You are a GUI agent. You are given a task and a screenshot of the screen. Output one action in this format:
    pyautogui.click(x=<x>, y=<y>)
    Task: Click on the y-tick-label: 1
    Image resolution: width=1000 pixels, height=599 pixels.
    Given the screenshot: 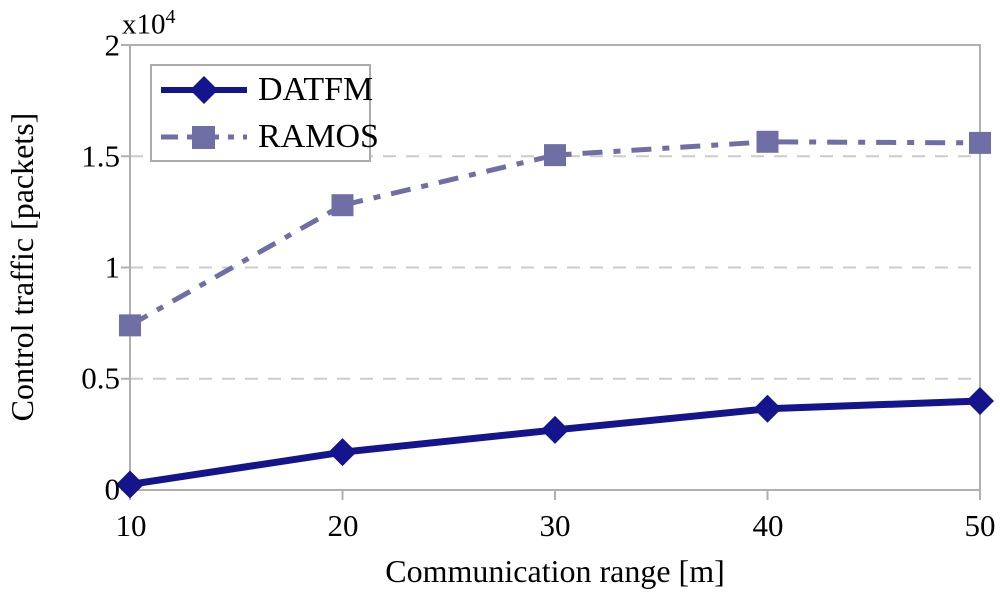 What is the action you would take?
    pyautogui.click(x=112, y=267)
    